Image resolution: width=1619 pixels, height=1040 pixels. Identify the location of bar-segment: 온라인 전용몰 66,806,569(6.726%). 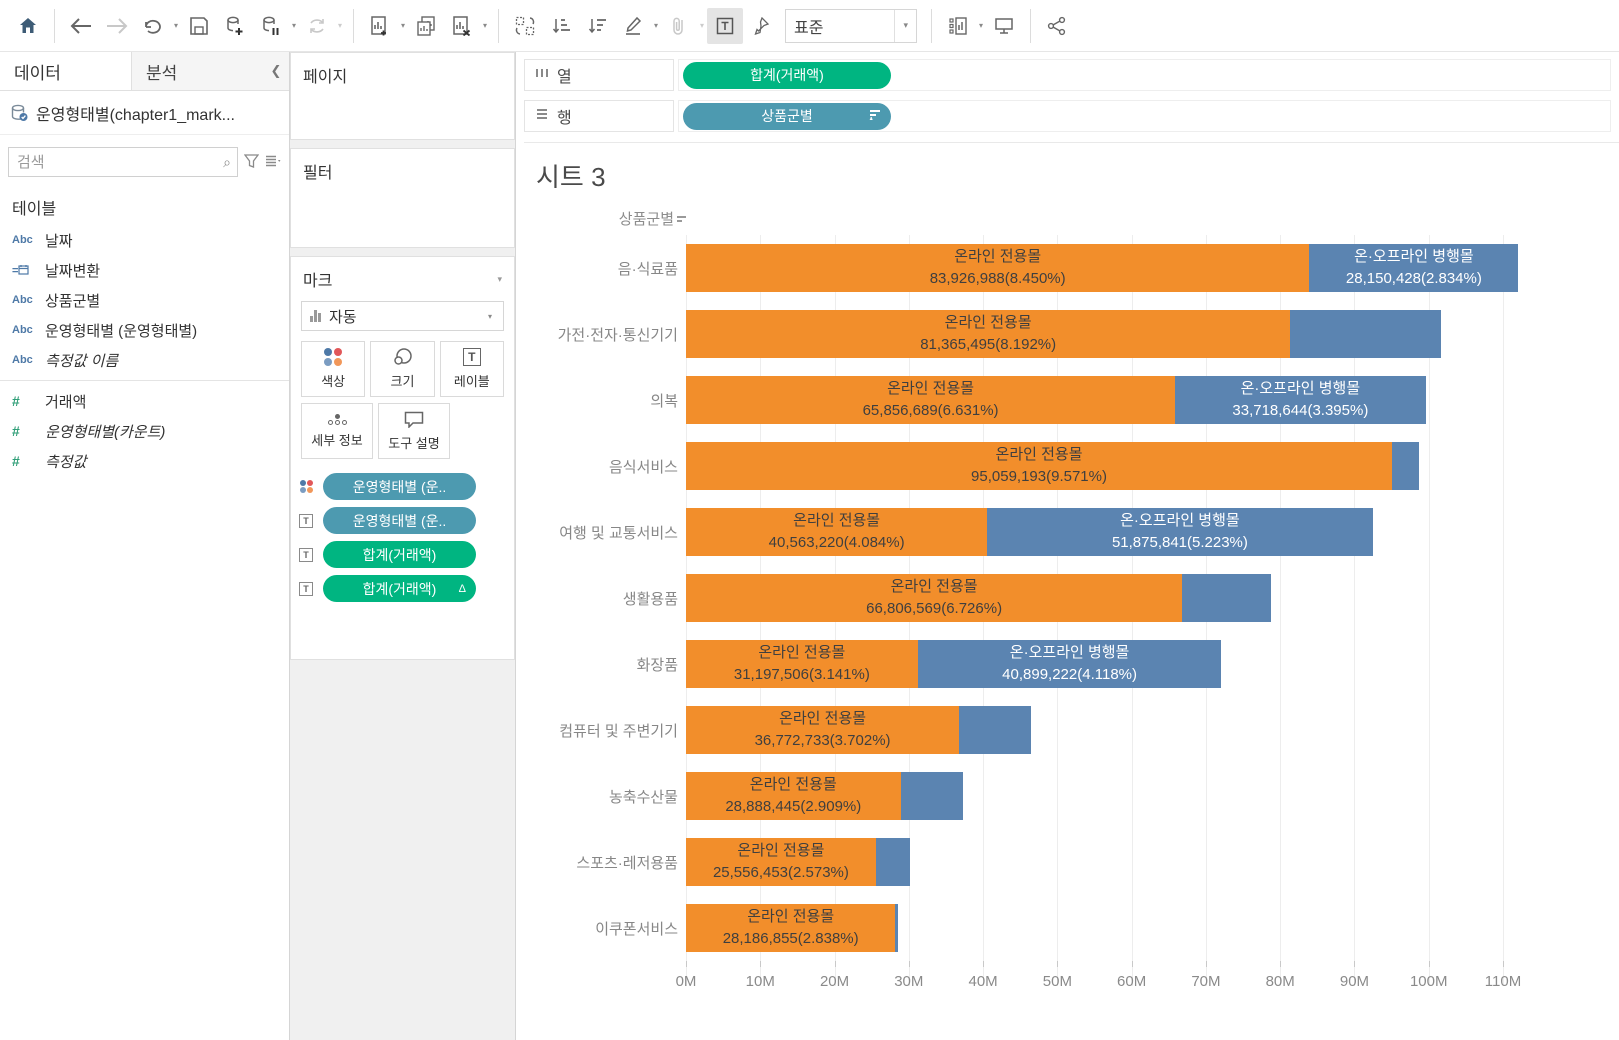
(934, 598).